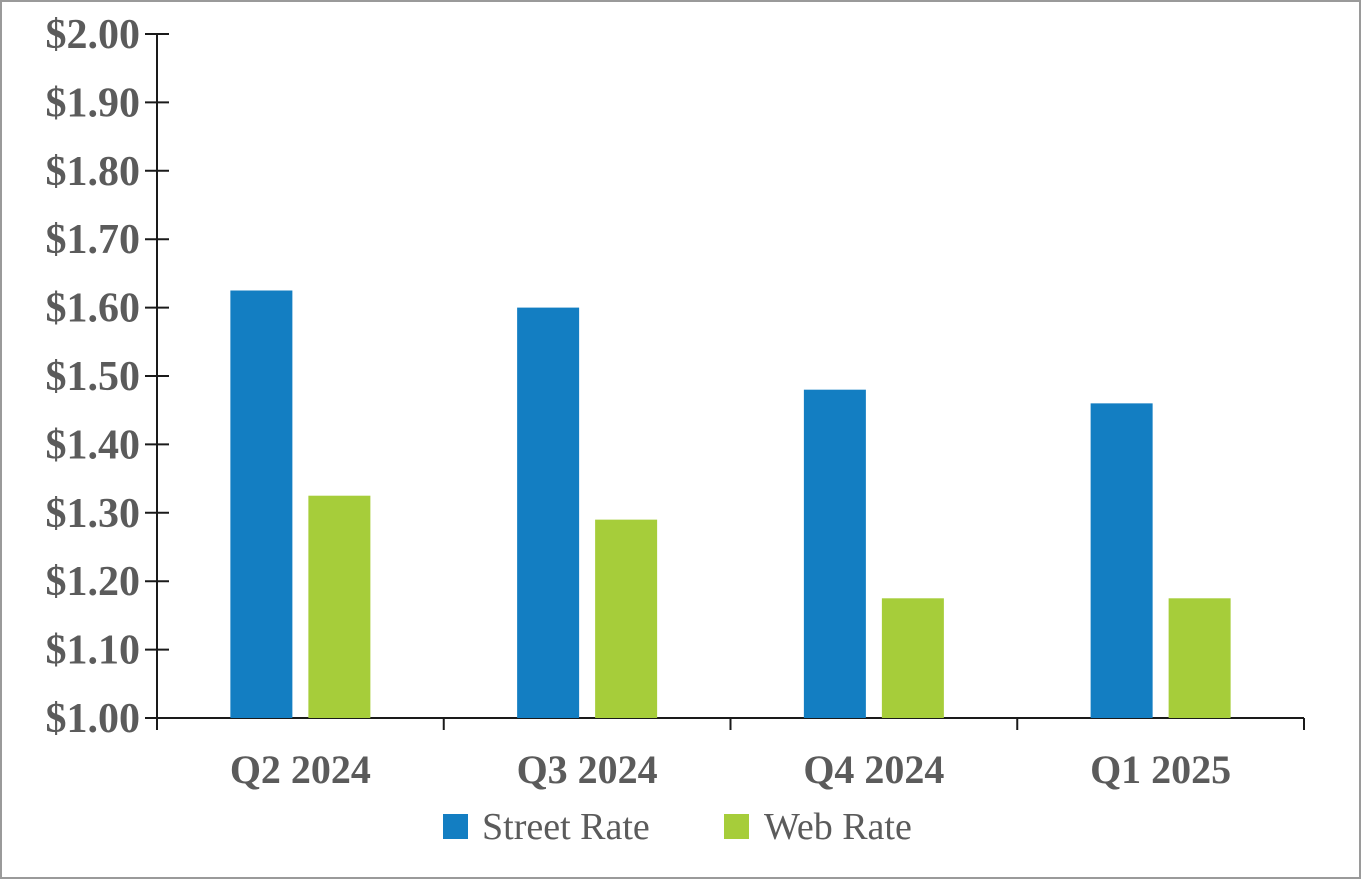 Image resolution: width=1361 pixels, height=881 pixels. What do you see at coordinates (93, 172) in the screenshot?
I see `y-tick-label: $1.80` at bounding box center [93, 172].